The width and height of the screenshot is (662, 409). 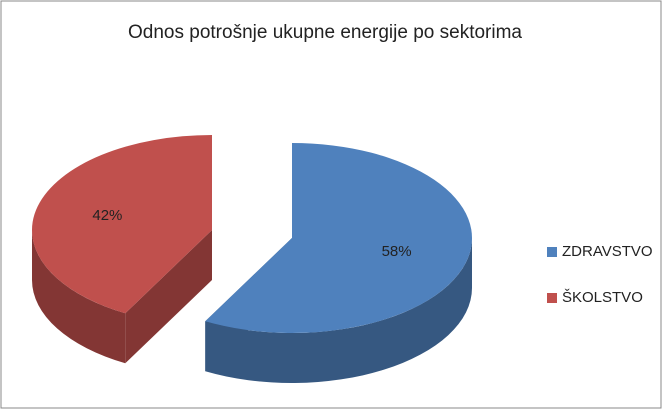 I want to click on pie-slice, so click(x=121, y=224).